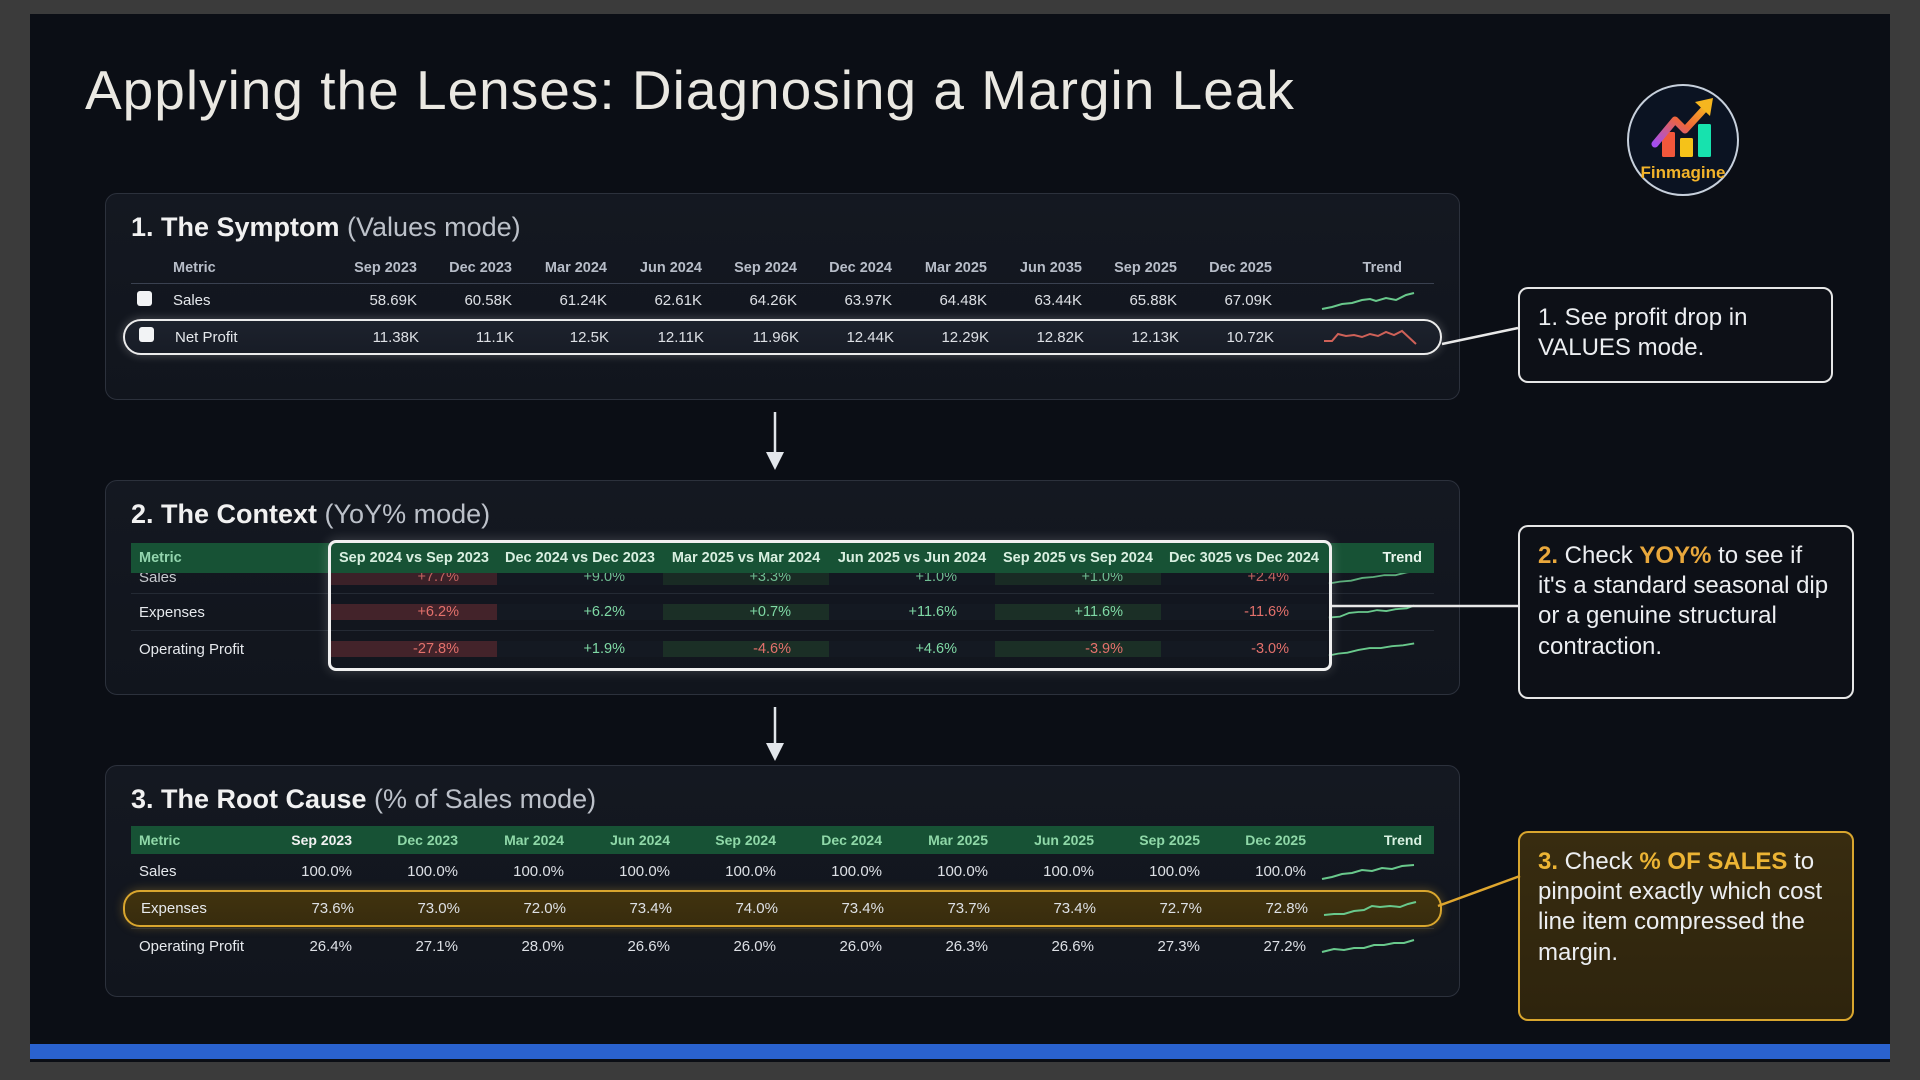 This screenshot has height=1080, width=1920. What do you see at coordinates (414, 558) in the screenshot?
I see `col-header: Sep 2024 vs Sep 2023` at bounding box center [414, 558].